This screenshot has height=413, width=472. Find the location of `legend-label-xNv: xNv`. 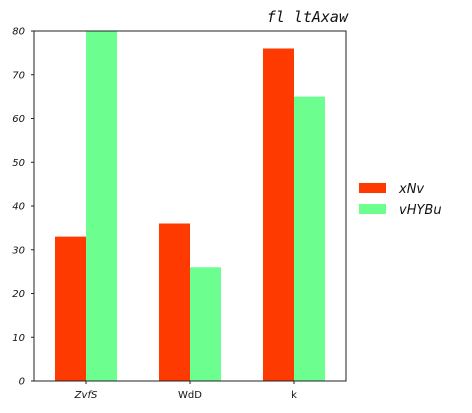

legend-label-xNv: xNv is located at coordinates (411, 189).